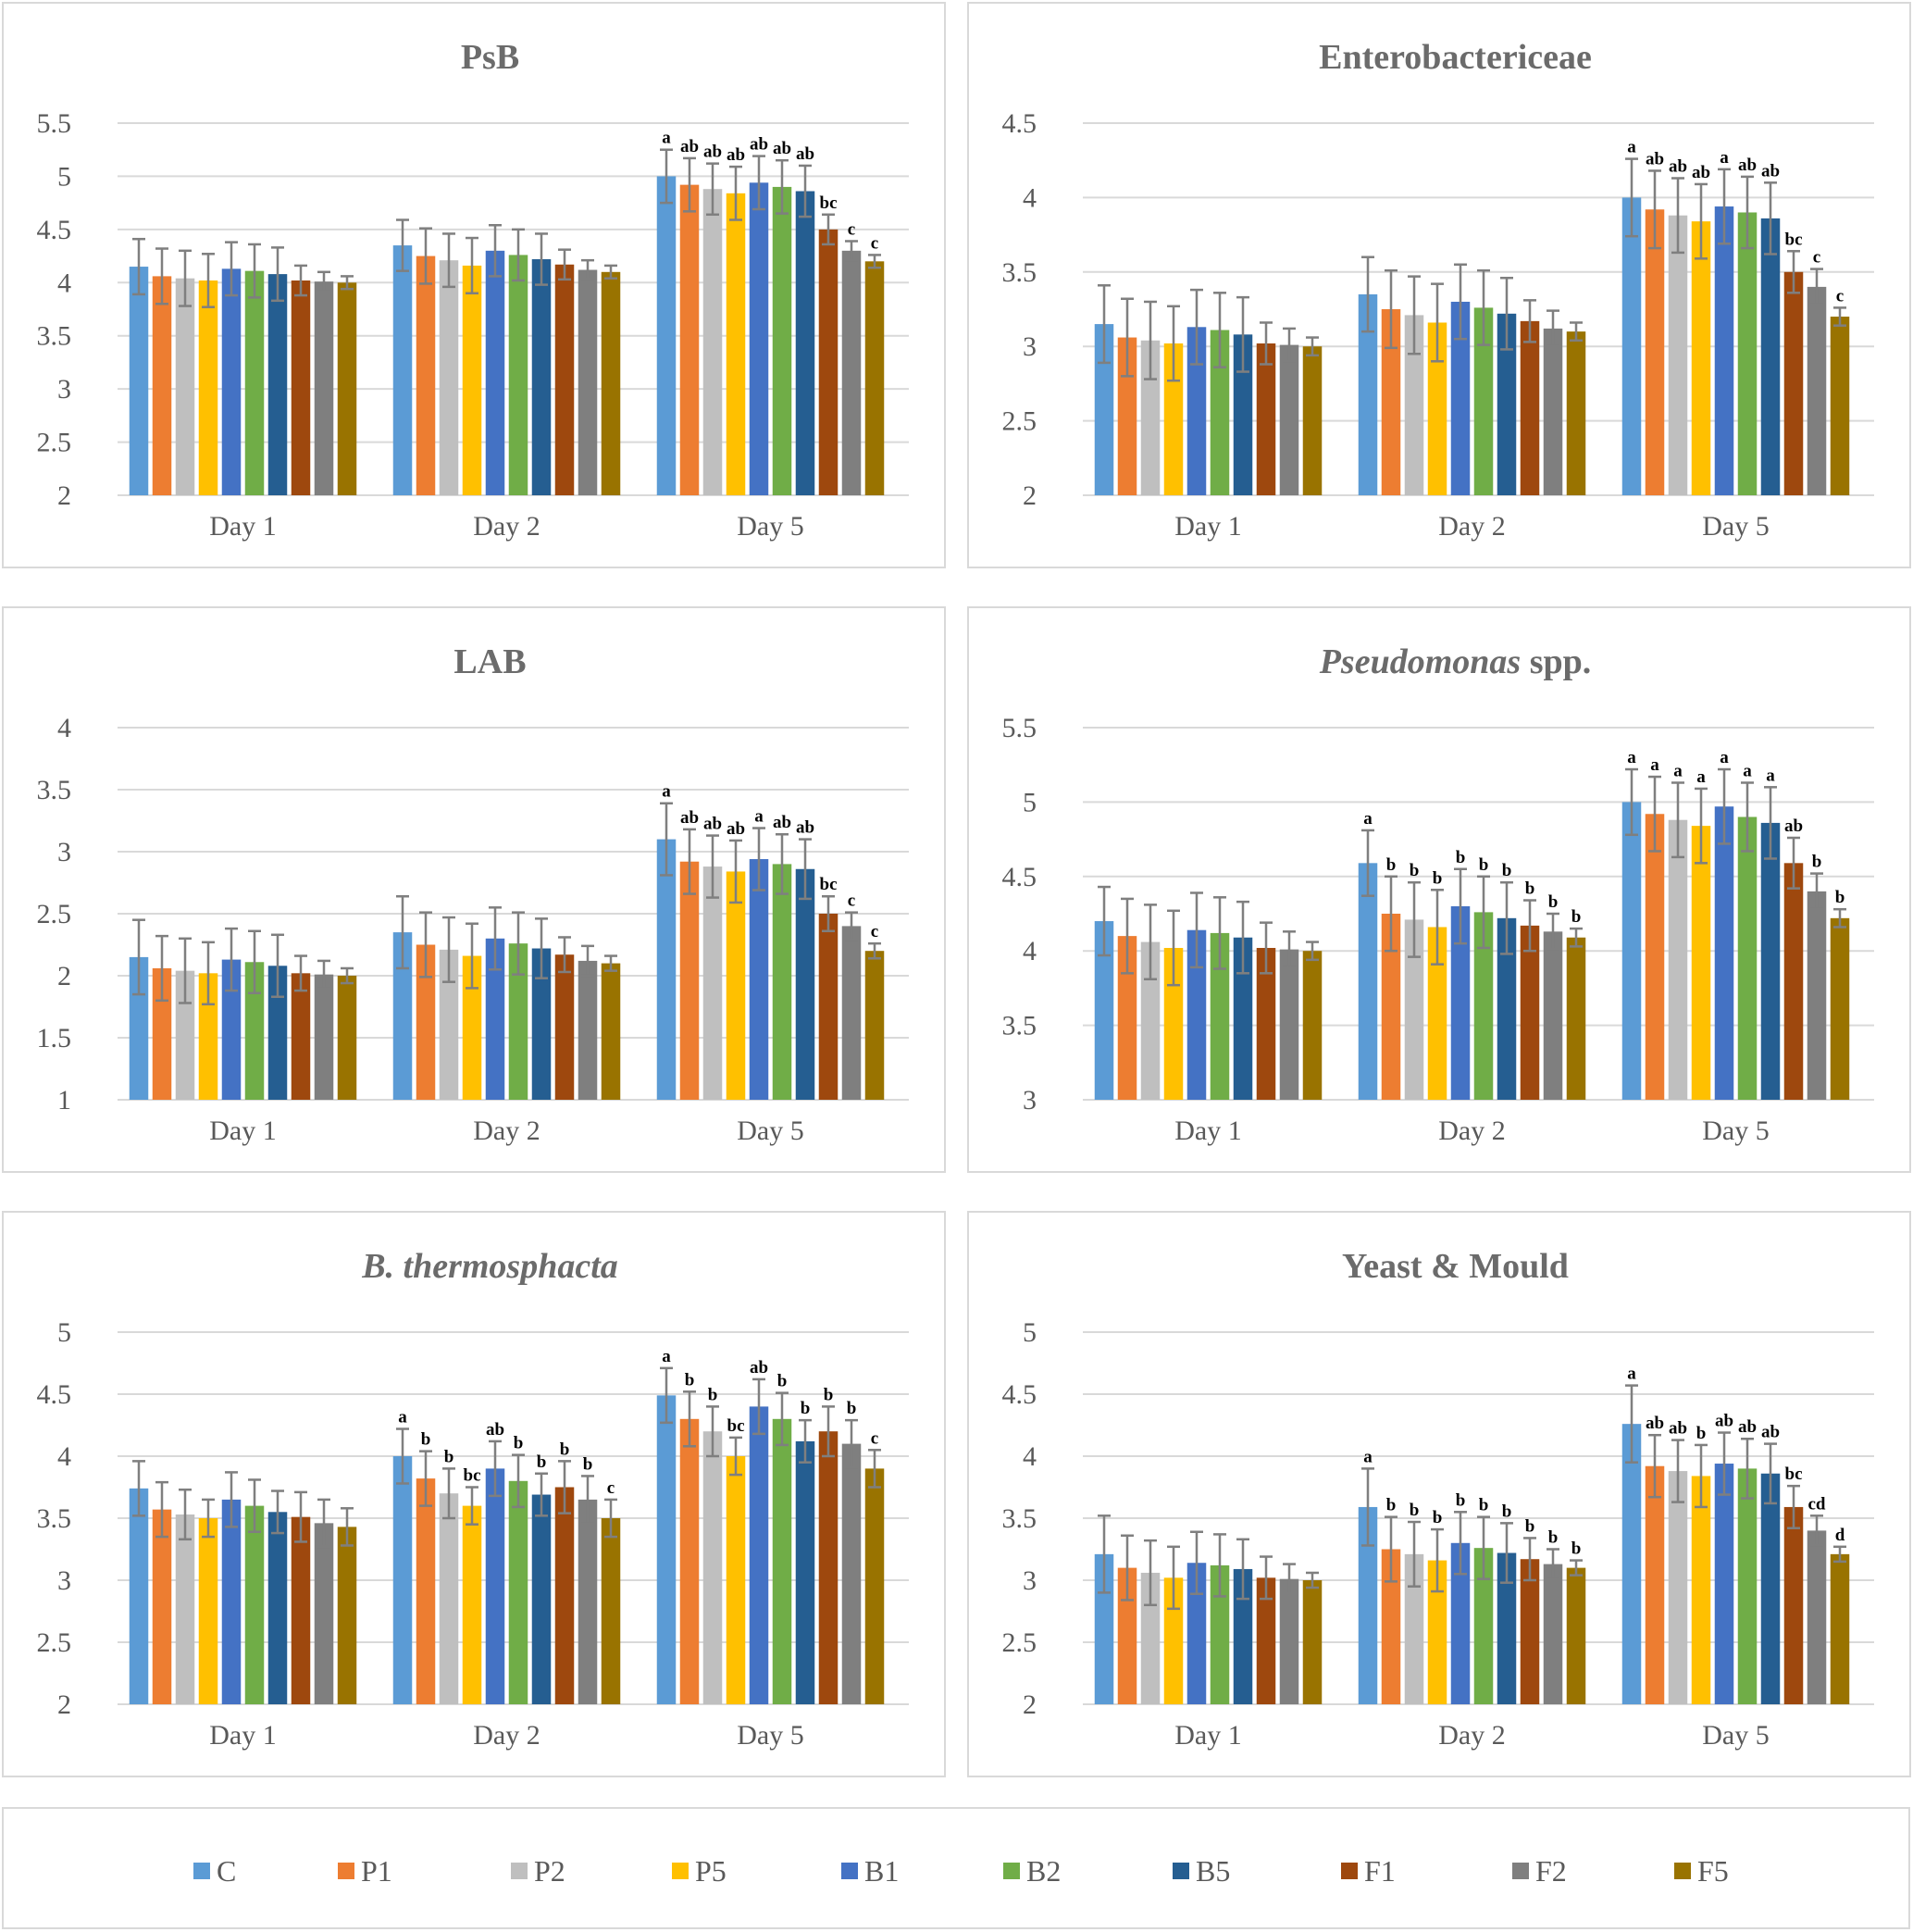 This screenshot has width=1913, height=1932. Describe the element at coordinates (1201, 1871) in the screenshot. I see `legend-item-b5: B5` at that location.